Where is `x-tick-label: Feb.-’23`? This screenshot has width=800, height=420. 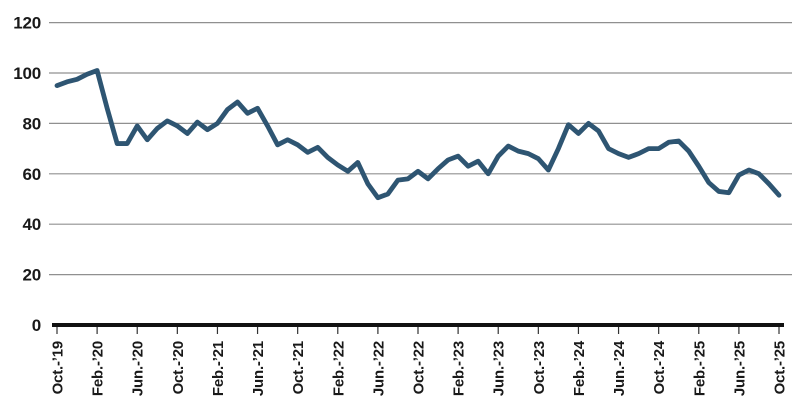 x-tick-label: Feb.-’23 is located at coordinates (459, 368).